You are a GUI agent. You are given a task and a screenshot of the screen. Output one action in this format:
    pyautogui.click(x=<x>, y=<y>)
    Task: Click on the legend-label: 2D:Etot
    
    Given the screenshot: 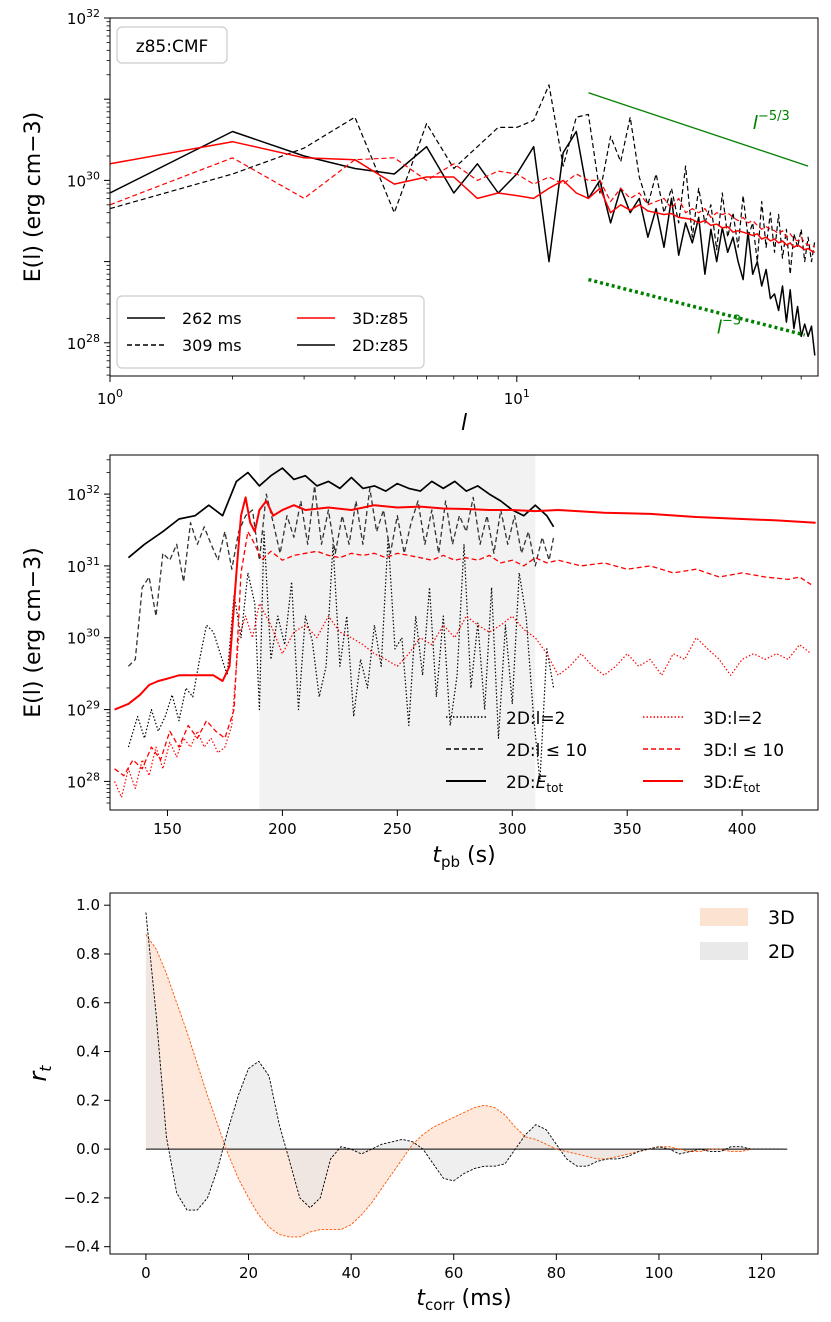 What is the action you would take?
    pyautogui.click(x=534, y=784)
    